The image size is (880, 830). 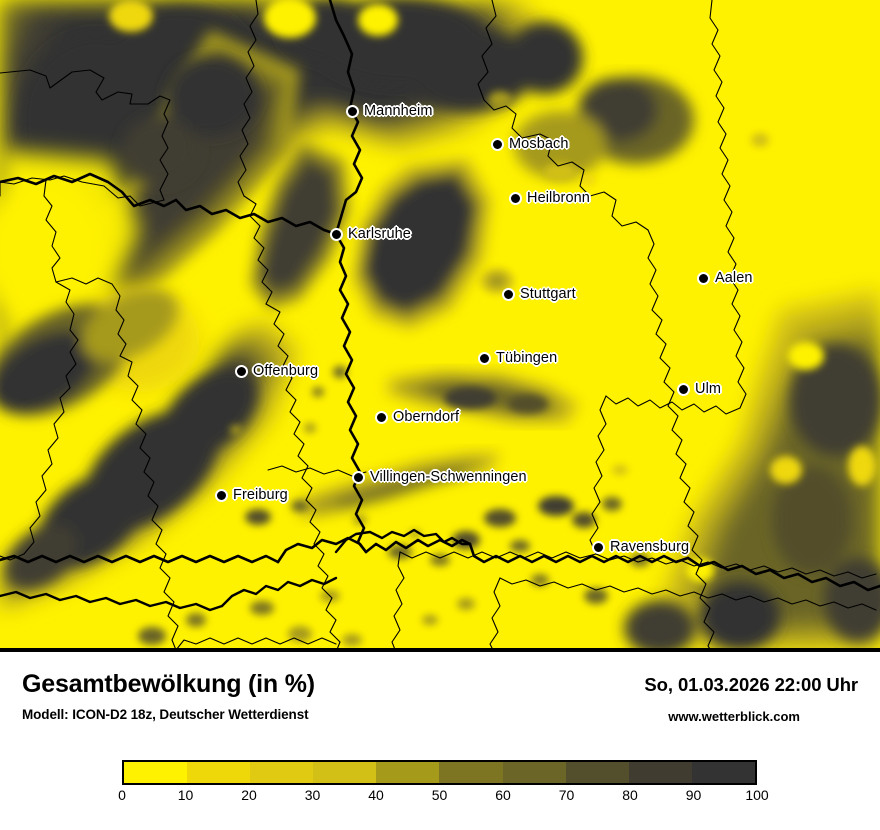 I want to click on website-label: www.wetterblick.com, so click(x=734, y=716).